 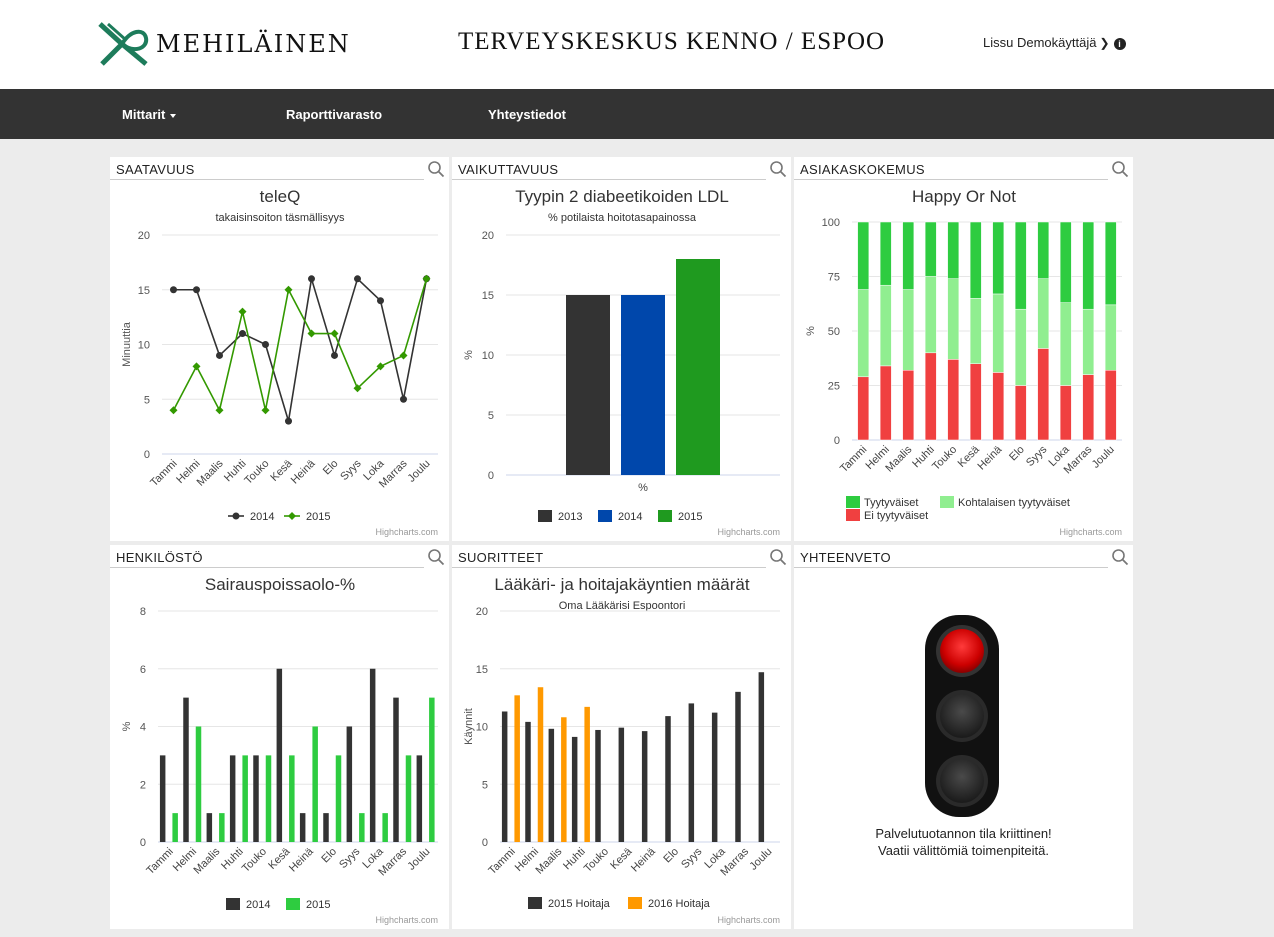 I want to click on y-tick-label: 75, so click(x=834, y=278).